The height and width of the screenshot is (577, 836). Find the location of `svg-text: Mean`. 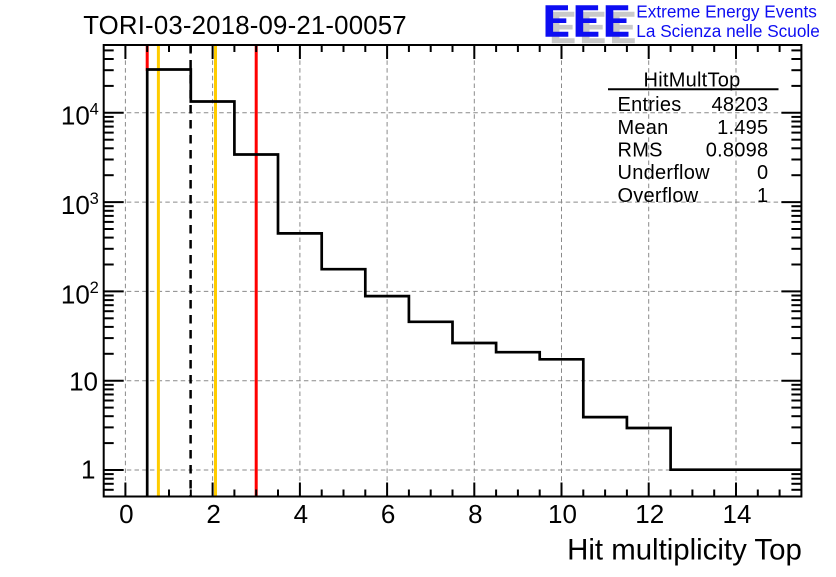

svg-text: Mean is located at coordinates (643, 128).